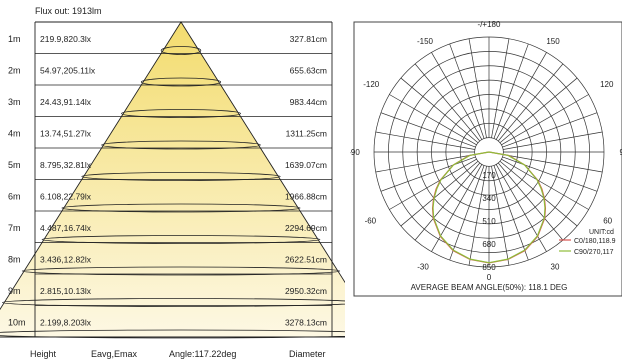 The height and width of the screenshot is (362, 622). Describe the element at coordinates (607, 221) in the screenshot. I see `polar-angle-label: 60` at that location.